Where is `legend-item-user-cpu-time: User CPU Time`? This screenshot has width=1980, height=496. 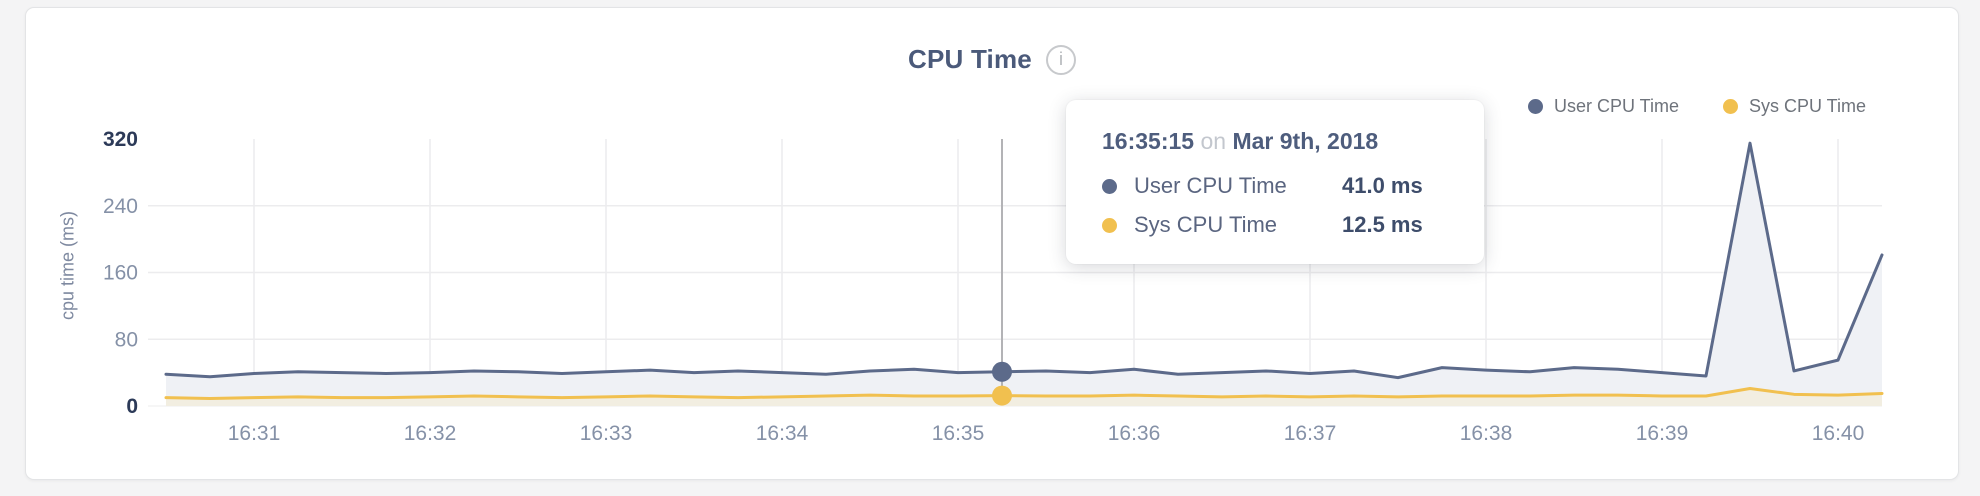 legend-item-user-cpu-time: User CPU Time is located at coordinates (1603, 106).